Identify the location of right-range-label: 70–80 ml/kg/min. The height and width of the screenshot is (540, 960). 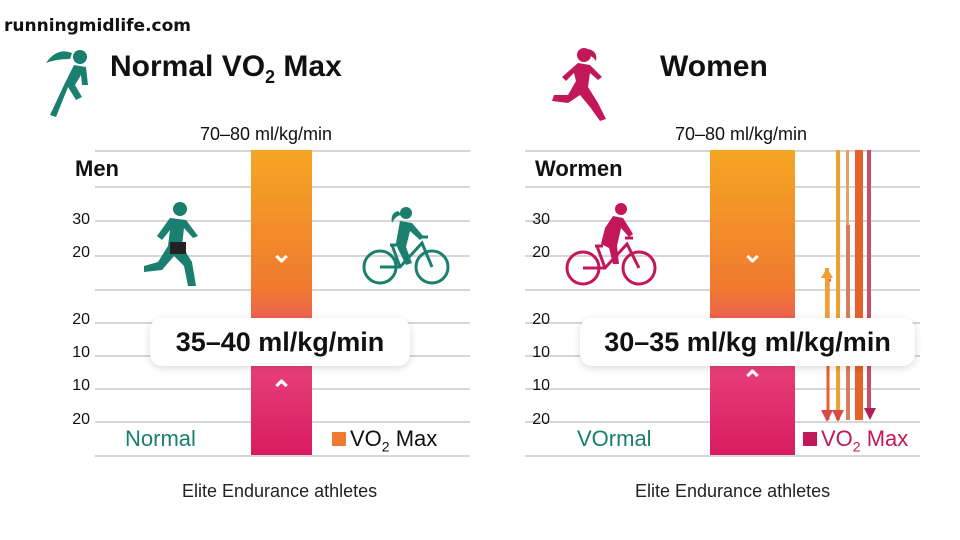
(741, 134).